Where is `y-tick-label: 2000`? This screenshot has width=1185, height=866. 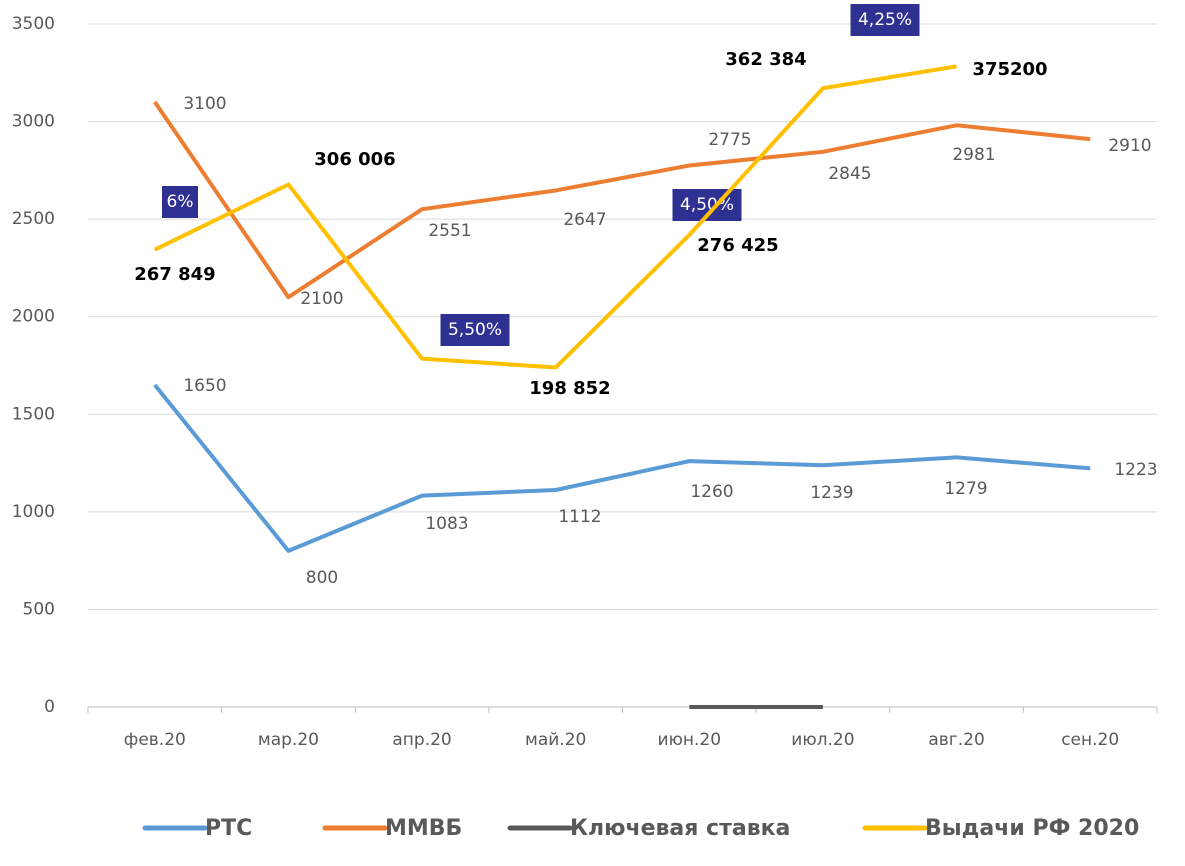 y-tick-label: 2000 is located at coordinates (33, 317).